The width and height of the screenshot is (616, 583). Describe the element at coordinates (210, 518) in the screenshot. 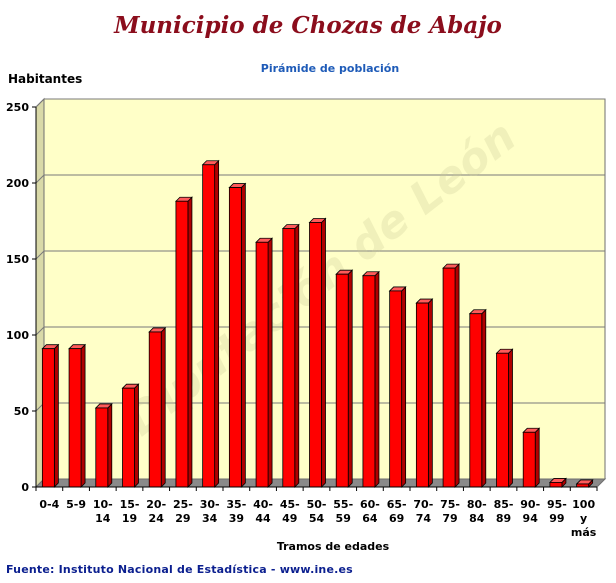

I see `x-tick-label: 34` at that location.